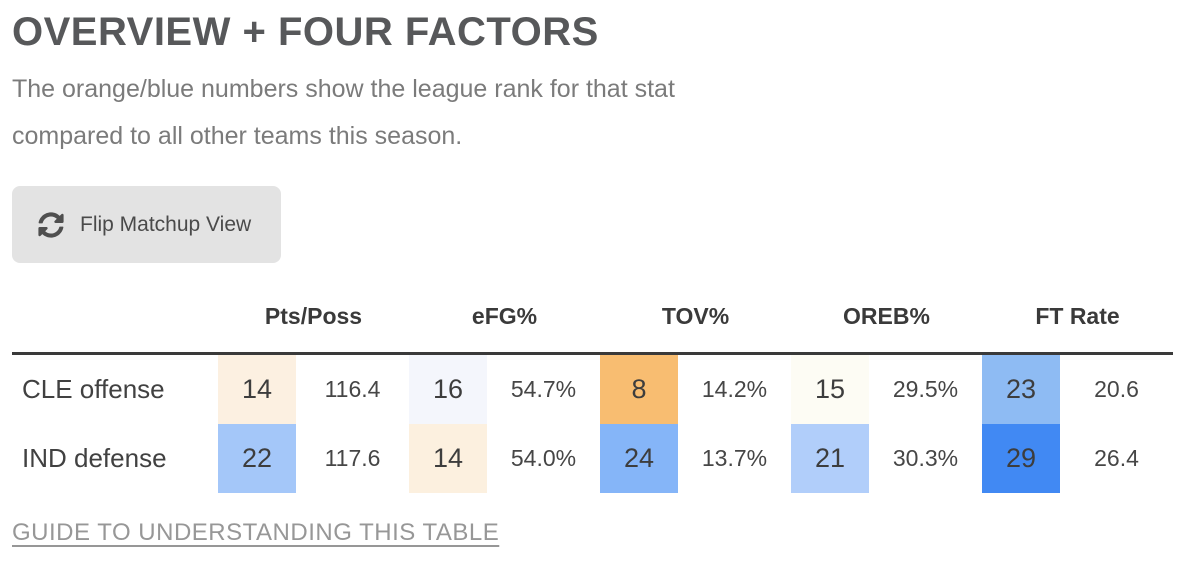 This screenshot has height=564, width=1180. I want to click on column-header-ft-rate: FT Rate, so click(1077, 329).